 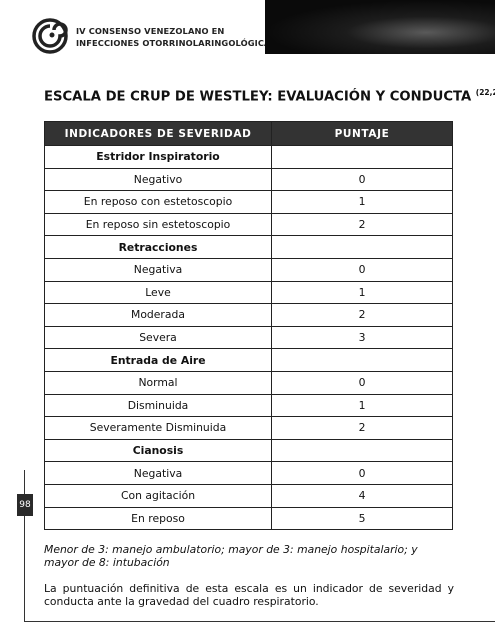 I want to click on table-row: Negativo 0, so click(x=248, y=179).